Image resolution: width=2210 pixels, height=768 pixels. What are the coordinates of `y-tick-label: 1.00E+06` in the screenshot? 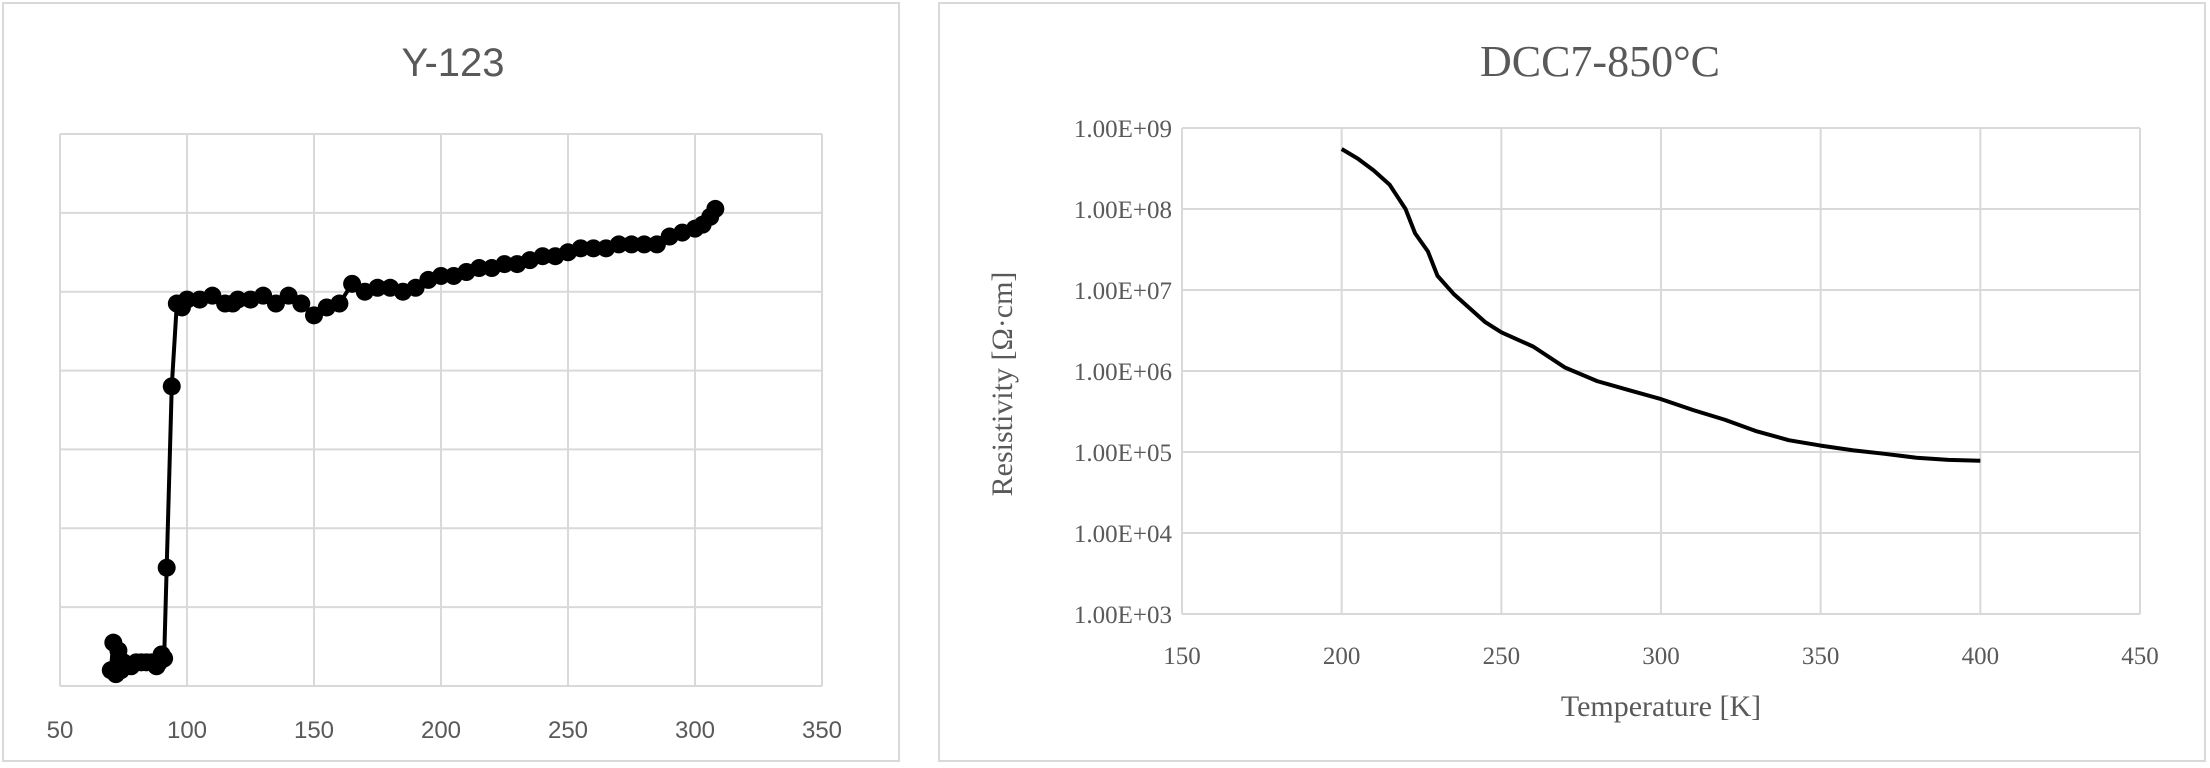 It's located at (1123, 372).